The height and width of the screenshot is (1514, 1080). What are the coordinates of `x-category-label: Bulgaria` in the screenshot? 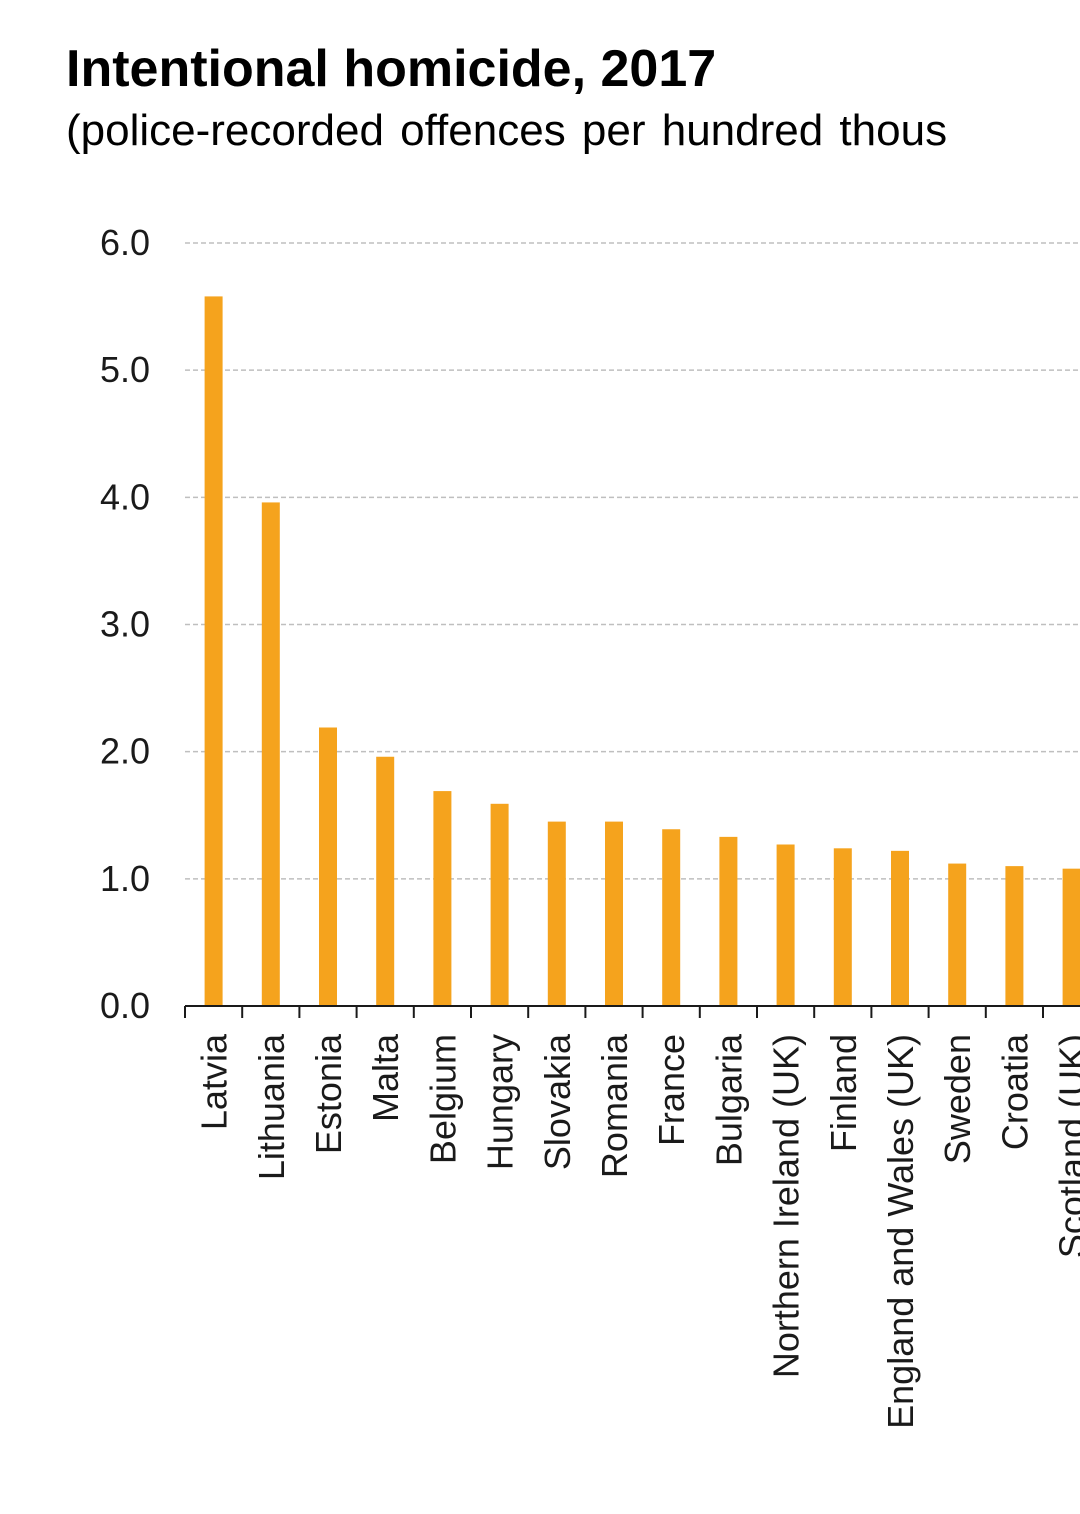 It's located at (728, 1099).